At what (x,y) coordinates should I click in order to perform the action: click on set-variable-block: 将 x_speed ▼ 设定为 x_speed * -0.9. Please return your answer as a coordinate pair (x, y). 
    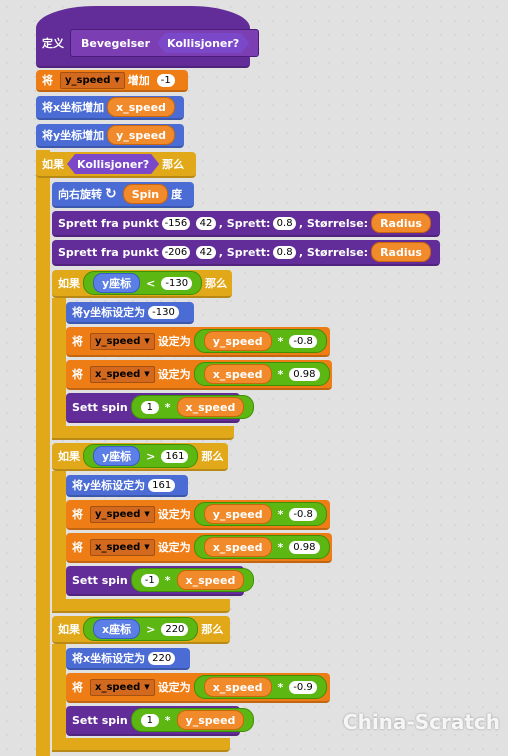
    Looking at the image, I should click on (198, 688).